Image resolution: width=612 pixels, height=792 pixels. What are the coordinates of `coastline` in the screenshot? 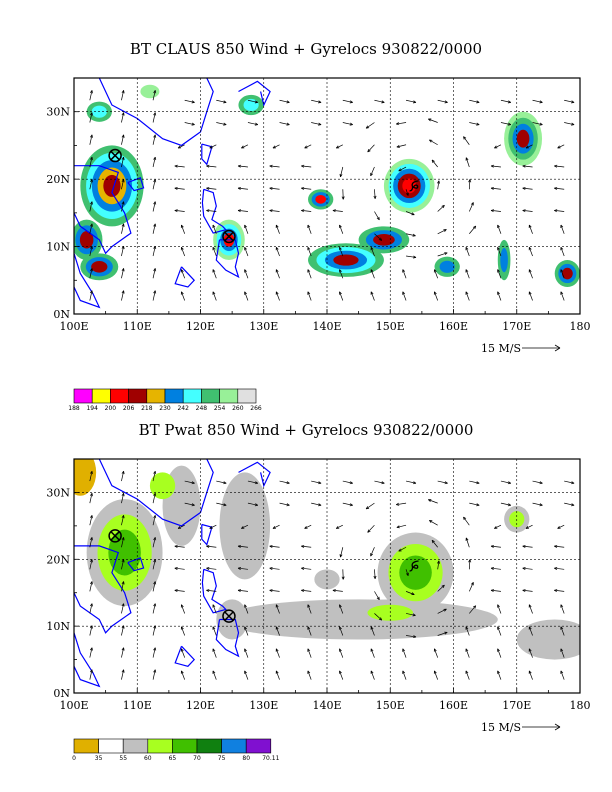 It's located at (136, 184).